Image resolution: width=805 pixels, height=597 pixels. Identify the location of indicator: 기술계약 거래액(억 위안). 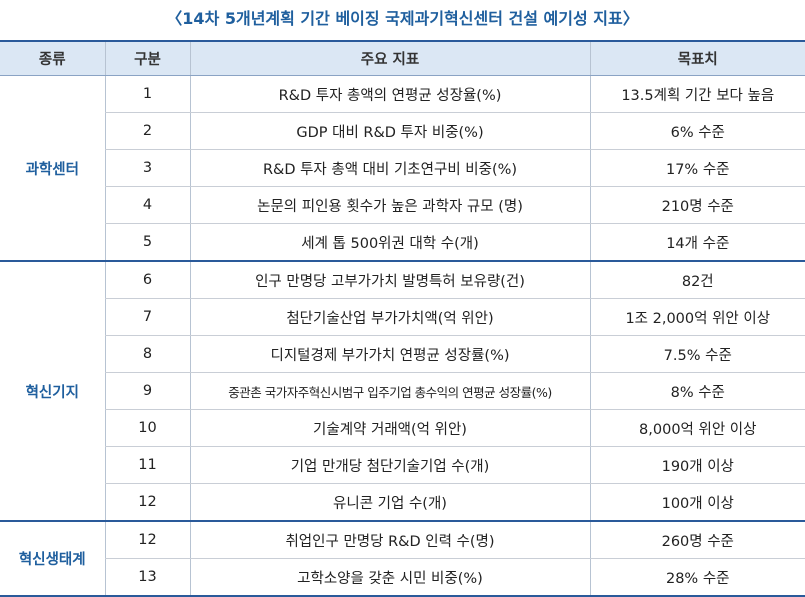
(389, 428).